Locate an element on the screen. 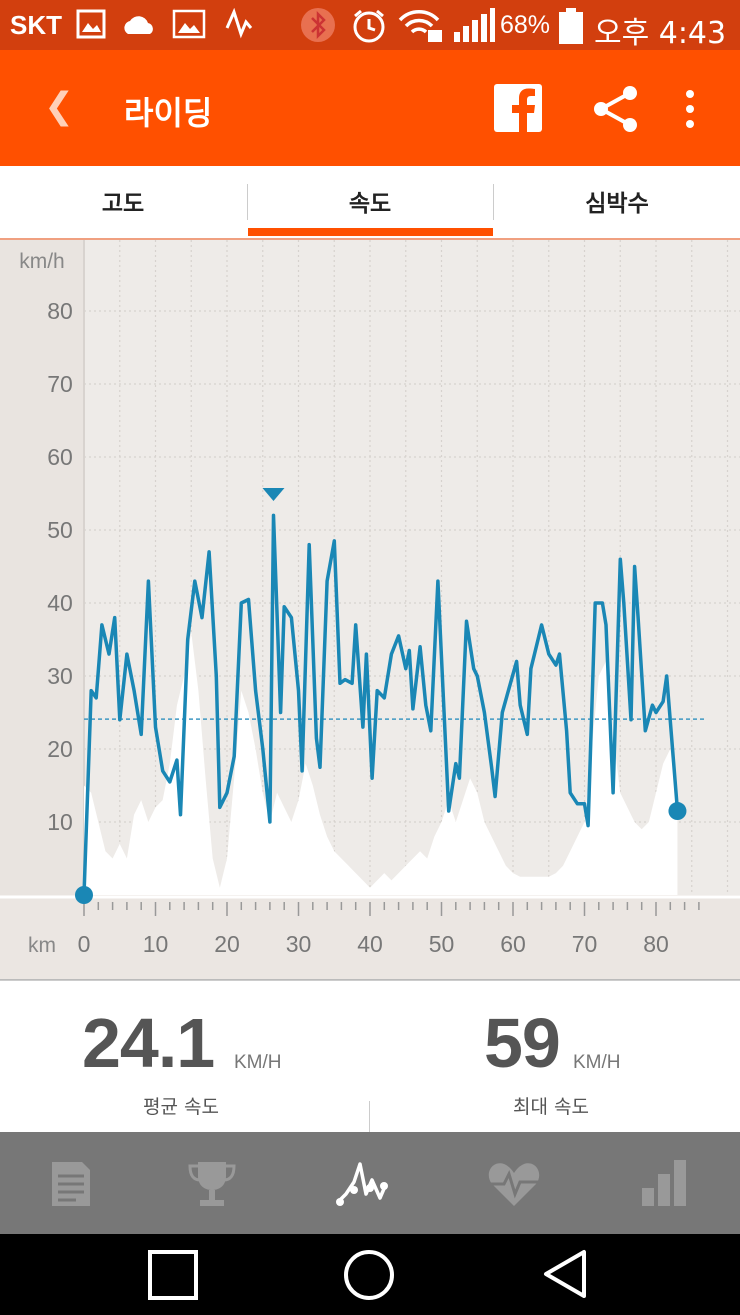 Image resolution: width=740 pixels, height=1315 pixels. max-speed-marker is located at coordinates (273, 494).